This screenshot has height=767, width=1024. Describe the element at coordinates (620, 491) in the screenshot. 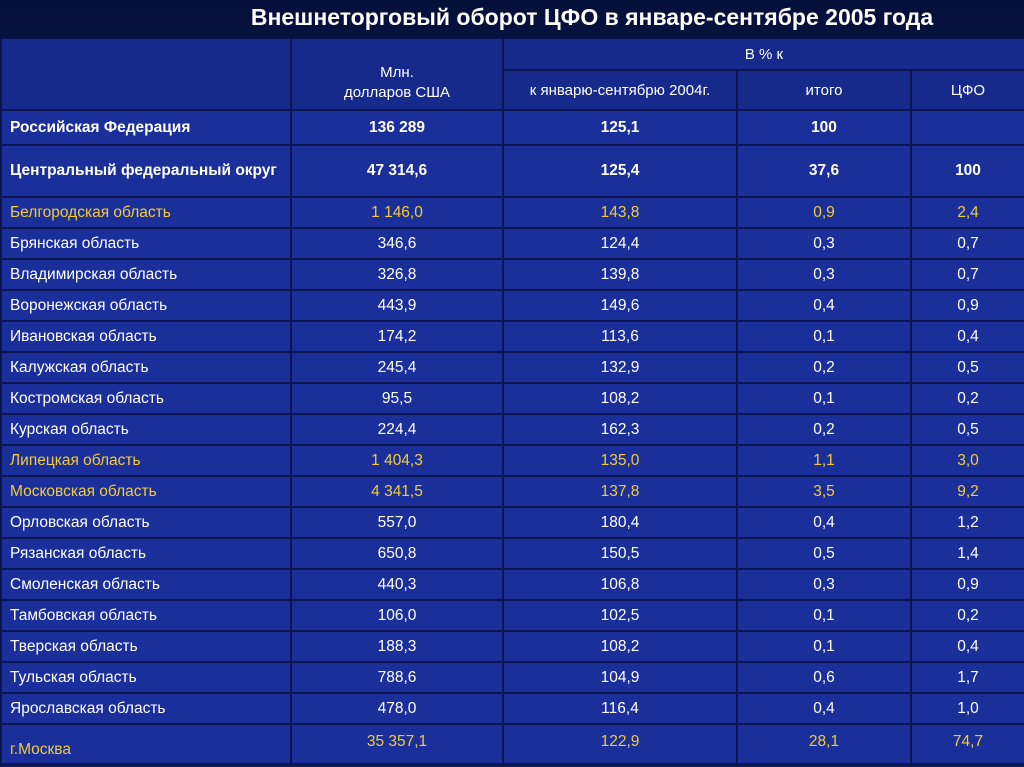

I see `pct-prev-year-cell: 137,8` at that location.